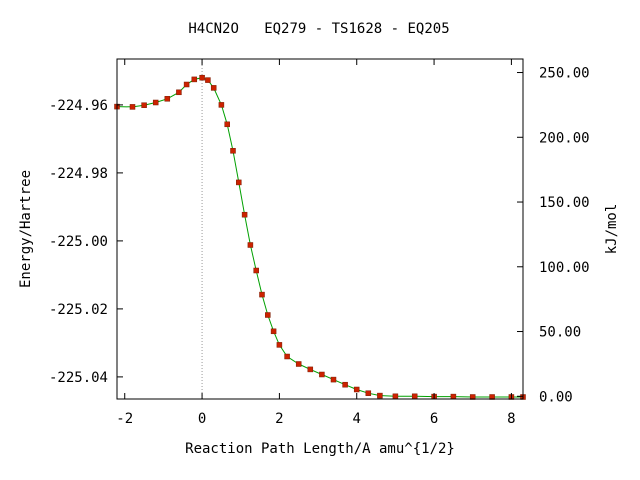 Image resolution: width=640 pixels, height=480 pixels. Describe the element at coordinates (26, 229) in the screenshot. I see `y-axis-label: Energy/Hartree` at that location.